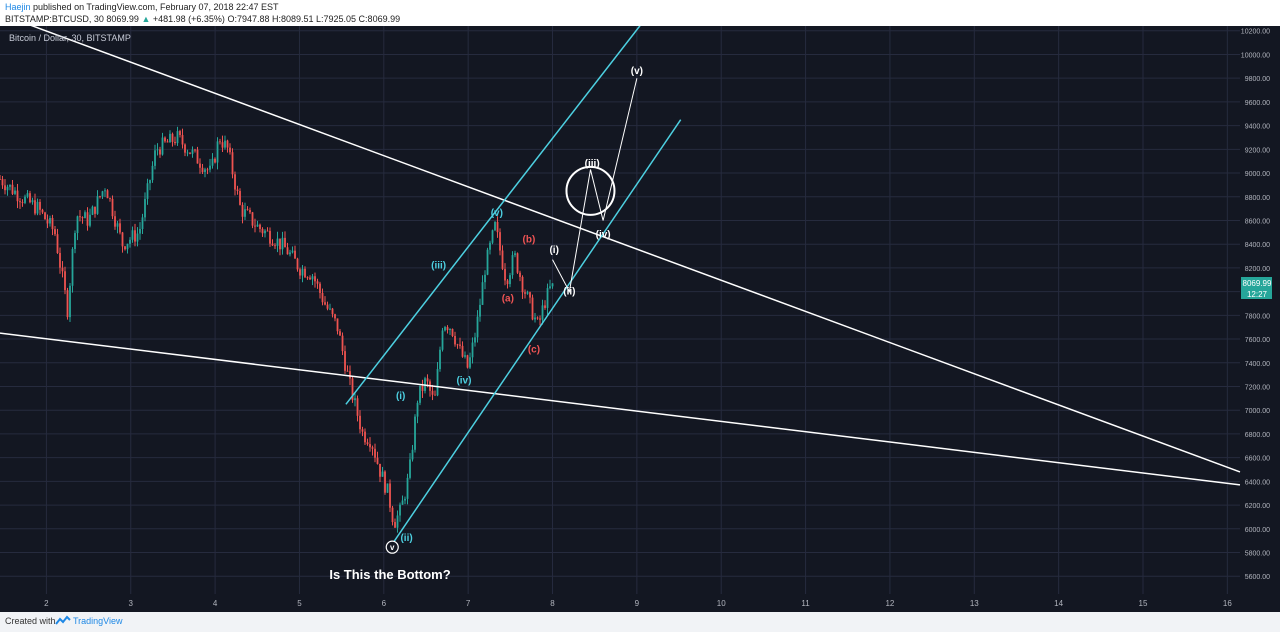 The width and height of the screenshot is (1280, 632). Describe the element at coordinates (1257, 411) in the screenshot. I see `y-tick-label: 7000.00` at that location.